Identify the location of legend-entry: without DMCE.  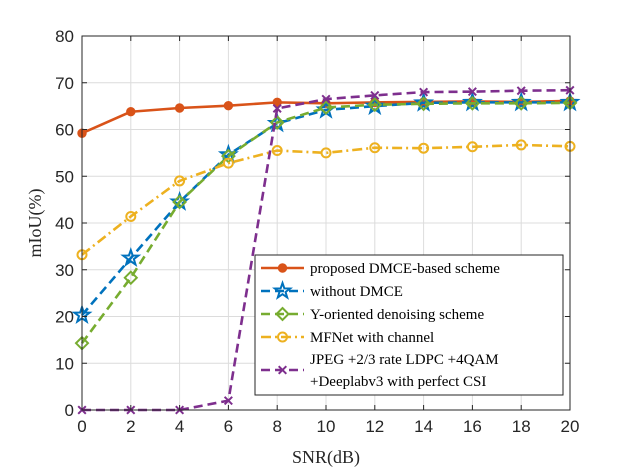
(332, 289).